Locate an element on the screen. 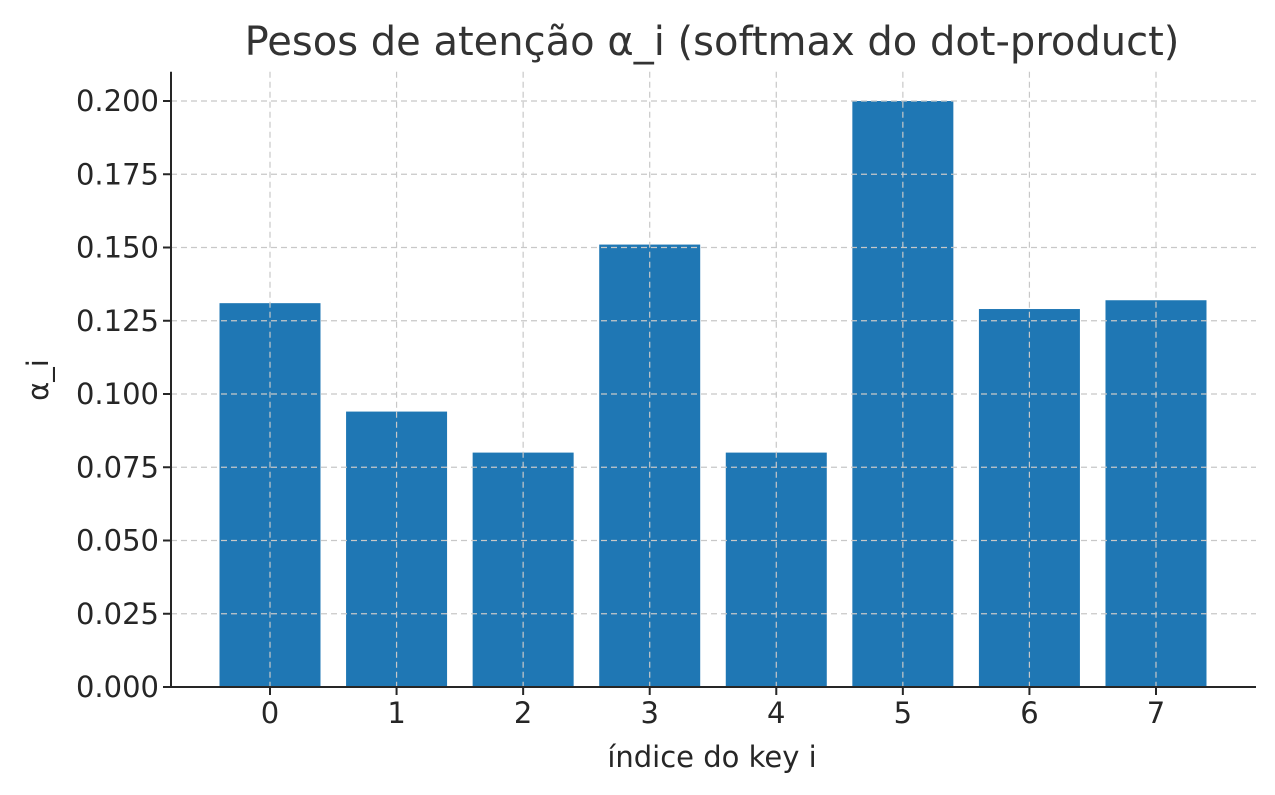 Image resolution: width=1275 pixels, height=795 pixels. y-axis-label: α_i is located at coordinates (38, 380).